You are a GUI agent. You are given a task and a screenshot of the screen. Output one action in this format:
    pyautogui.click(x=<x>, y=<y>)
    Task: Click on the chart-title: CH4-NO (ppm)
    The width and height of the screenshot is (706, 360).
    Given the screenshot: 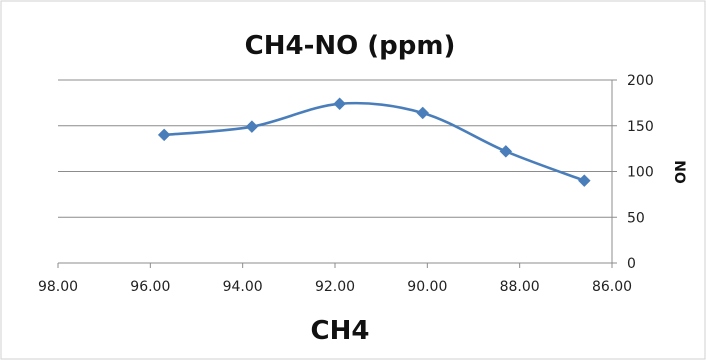 What is the action you would take?
    pyautogui.click(x=350, y=46)
    